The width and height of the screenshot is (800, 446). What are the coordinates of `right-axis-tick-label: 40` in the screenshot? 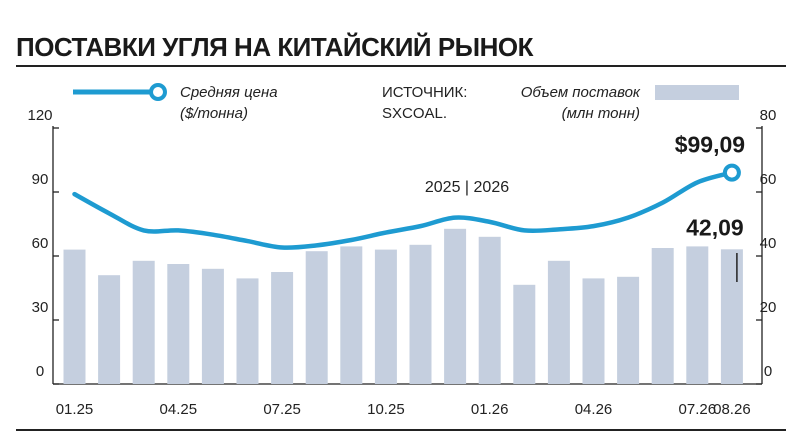 It's located at (768, 243).